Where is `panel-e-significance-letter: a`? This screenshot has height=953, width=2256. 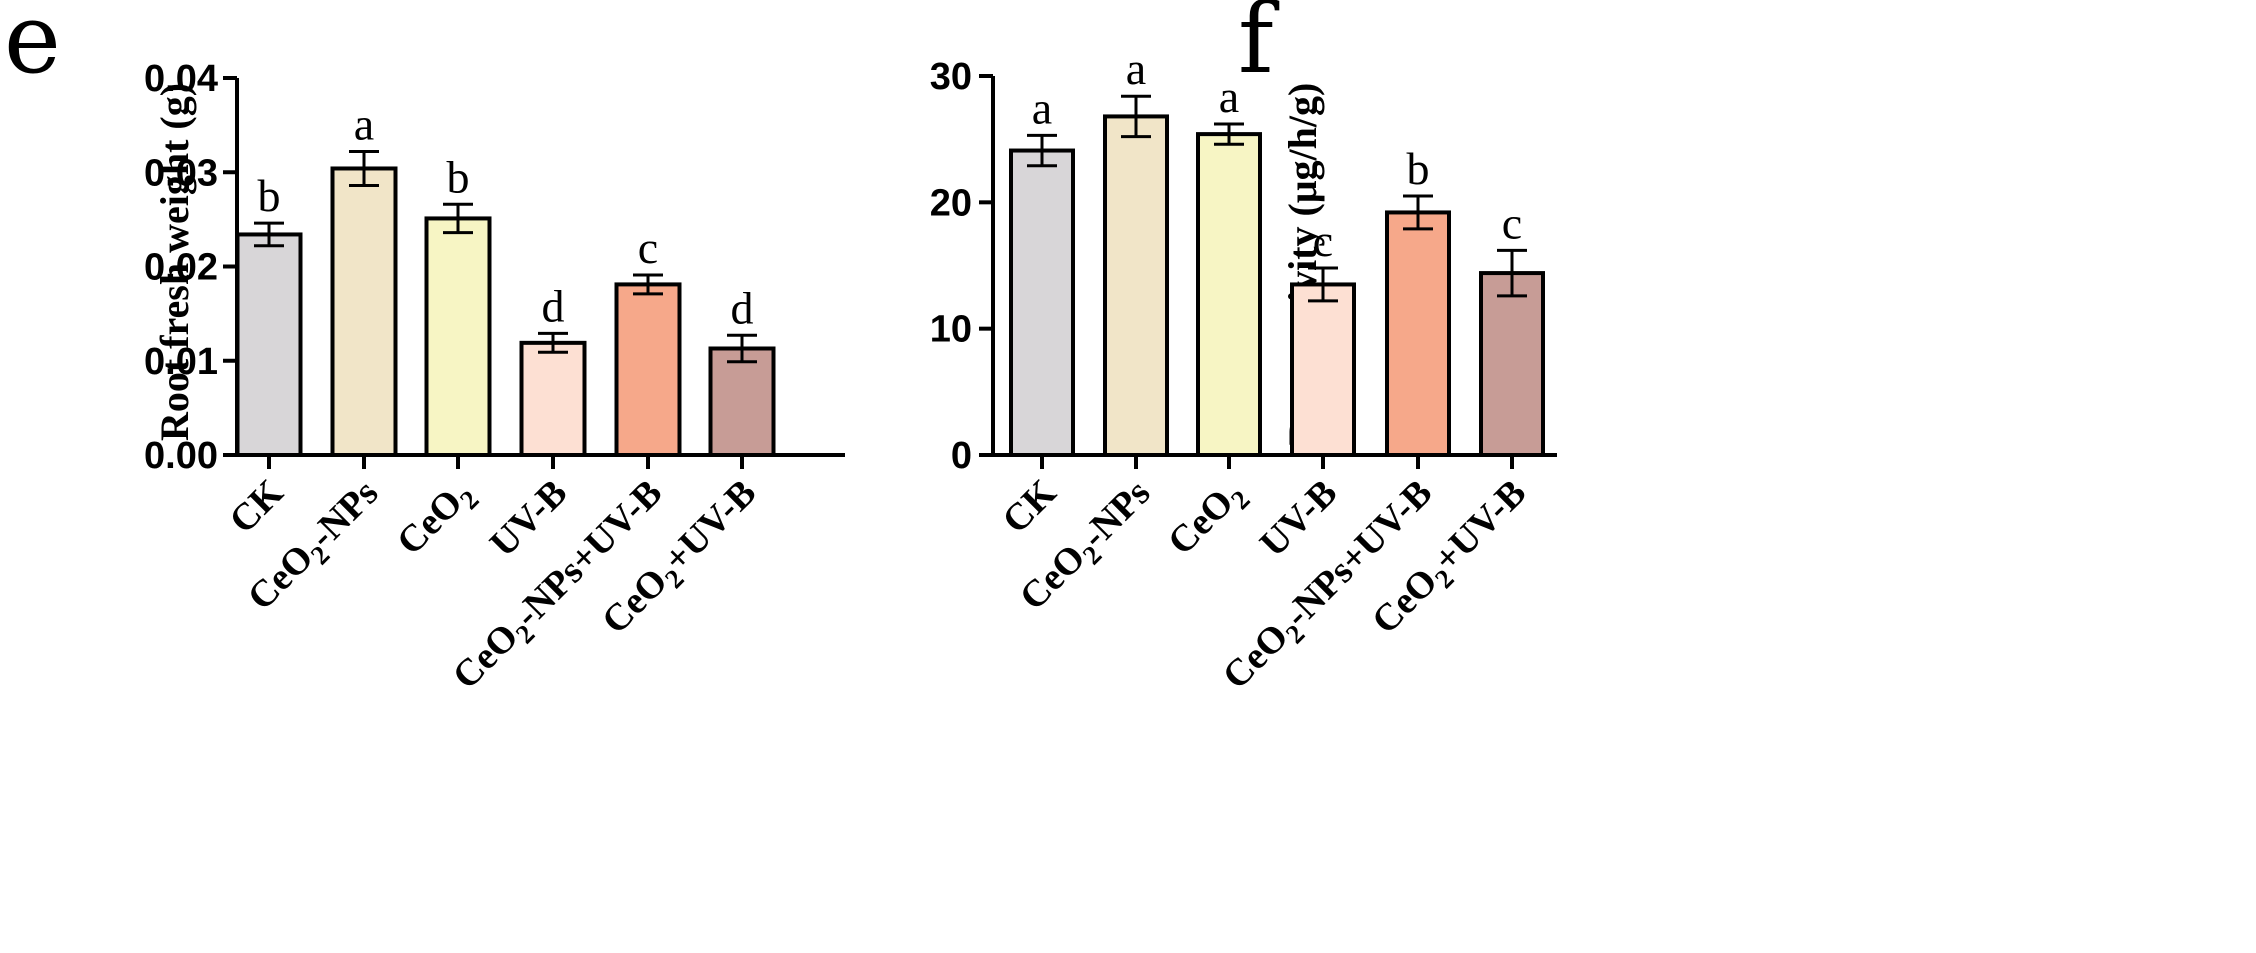 panel-e-significance-letter: a is located at coordinates (364, 124).